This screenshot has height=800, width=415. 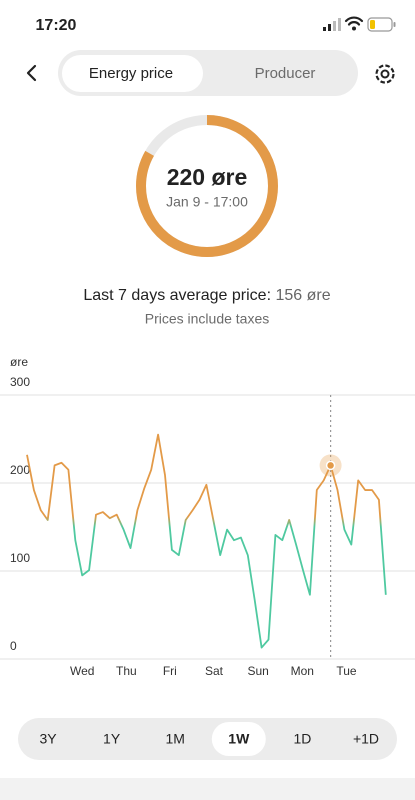 I want to click on range-option: 1D, so click(x=302, y=739).